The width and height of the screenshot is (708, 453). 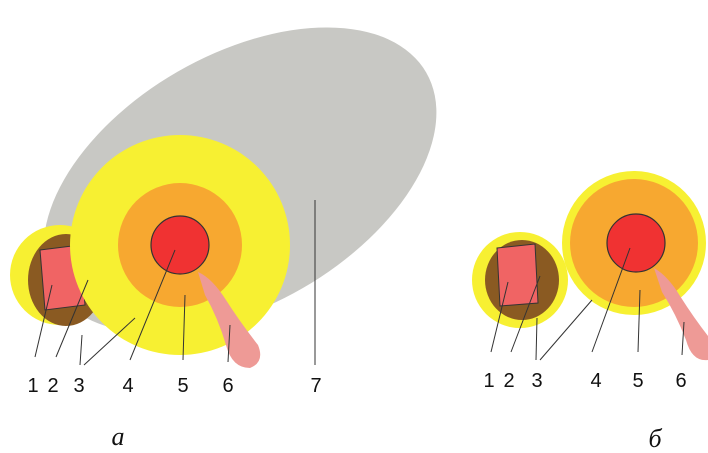 I want to click on caption: а, so click(x=118, y=436).